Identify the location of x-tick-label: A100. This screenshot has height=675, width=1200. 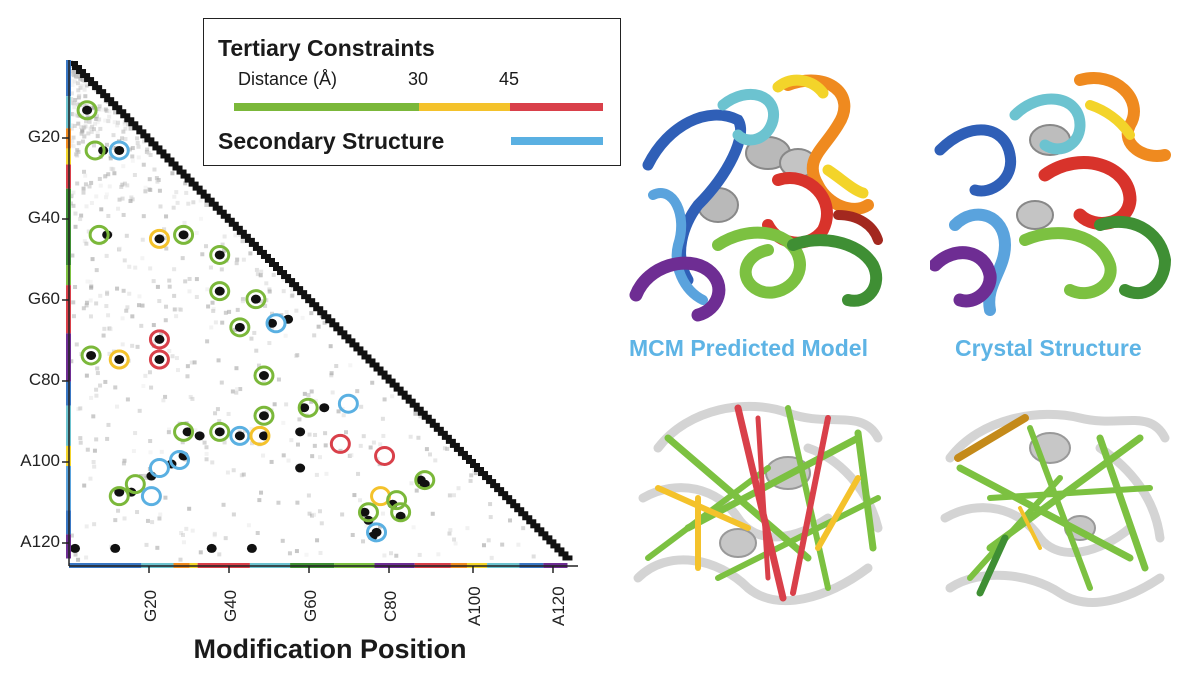
(474, 606).